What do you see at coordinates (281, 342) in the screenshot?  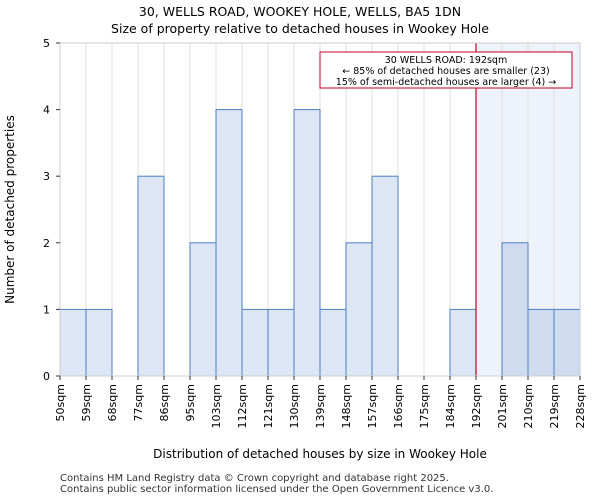 I see `bar-121sqm` at bounding box center [281, 342].